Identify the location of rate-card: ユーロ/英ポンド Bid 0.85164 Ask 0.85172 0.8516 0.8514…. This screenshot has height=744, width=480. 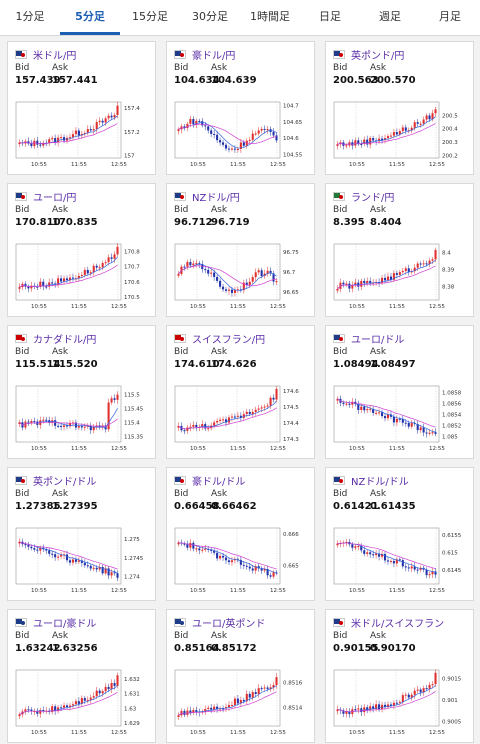
(240, 676).